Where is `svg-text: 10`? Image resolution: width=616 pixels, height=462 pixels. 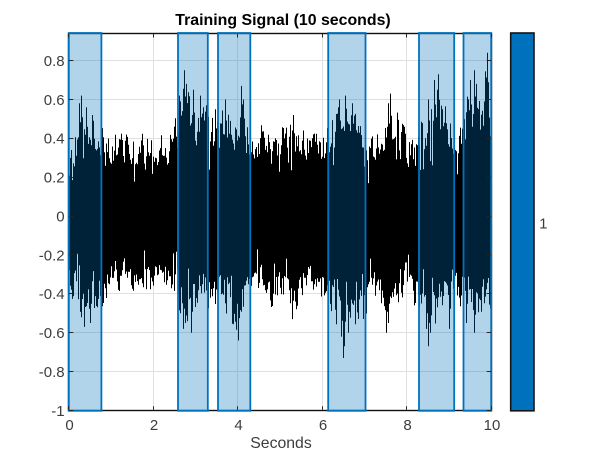
svg-text: 10 is located at coordinates (492, 425).